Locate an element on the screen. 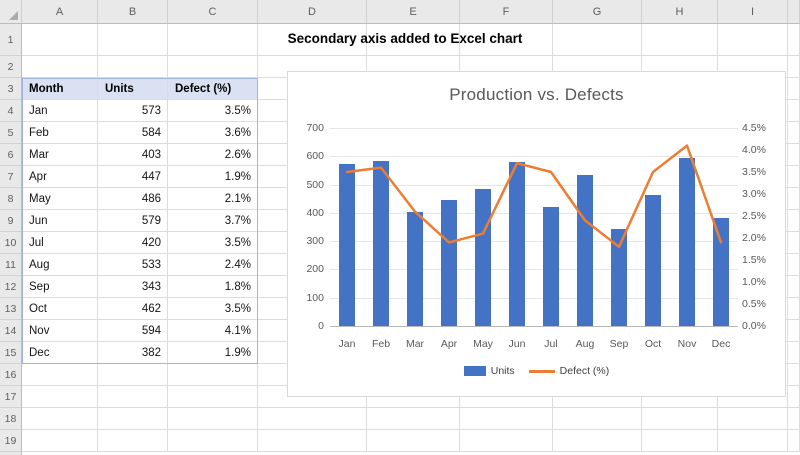 The image size is (800, 455). legend-item-defect: Defect (%) is located at coordinates (568, 371).